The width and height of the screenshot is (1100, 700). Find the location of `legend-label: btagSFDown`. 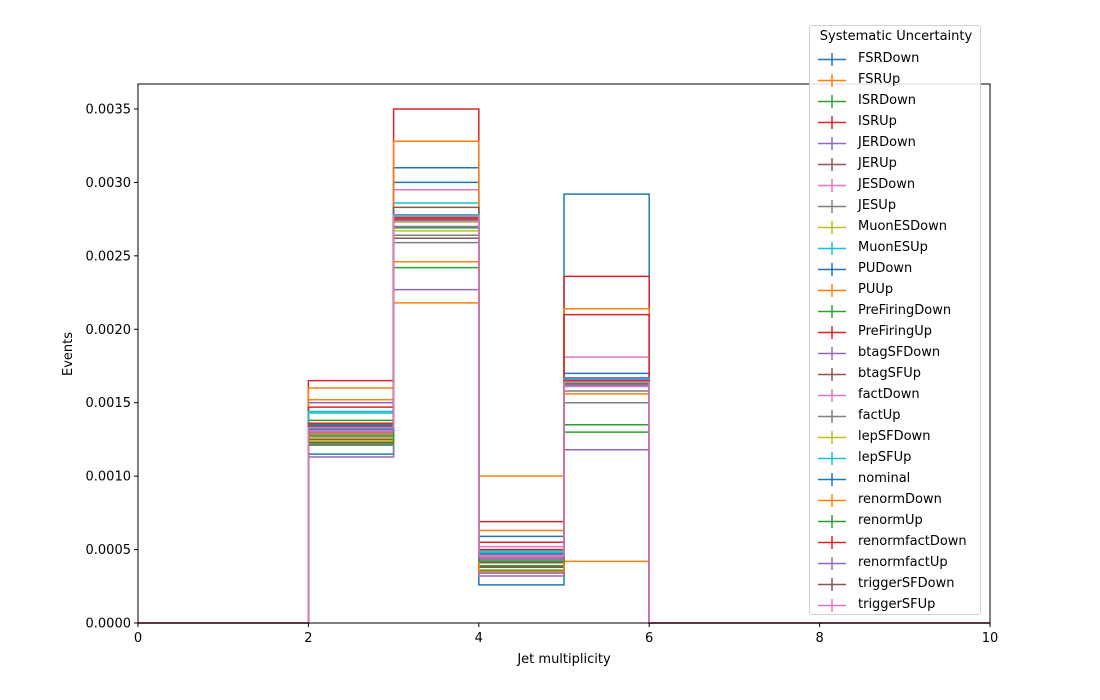

legend-label: btagSFDown is located at coordinates (899, 352).